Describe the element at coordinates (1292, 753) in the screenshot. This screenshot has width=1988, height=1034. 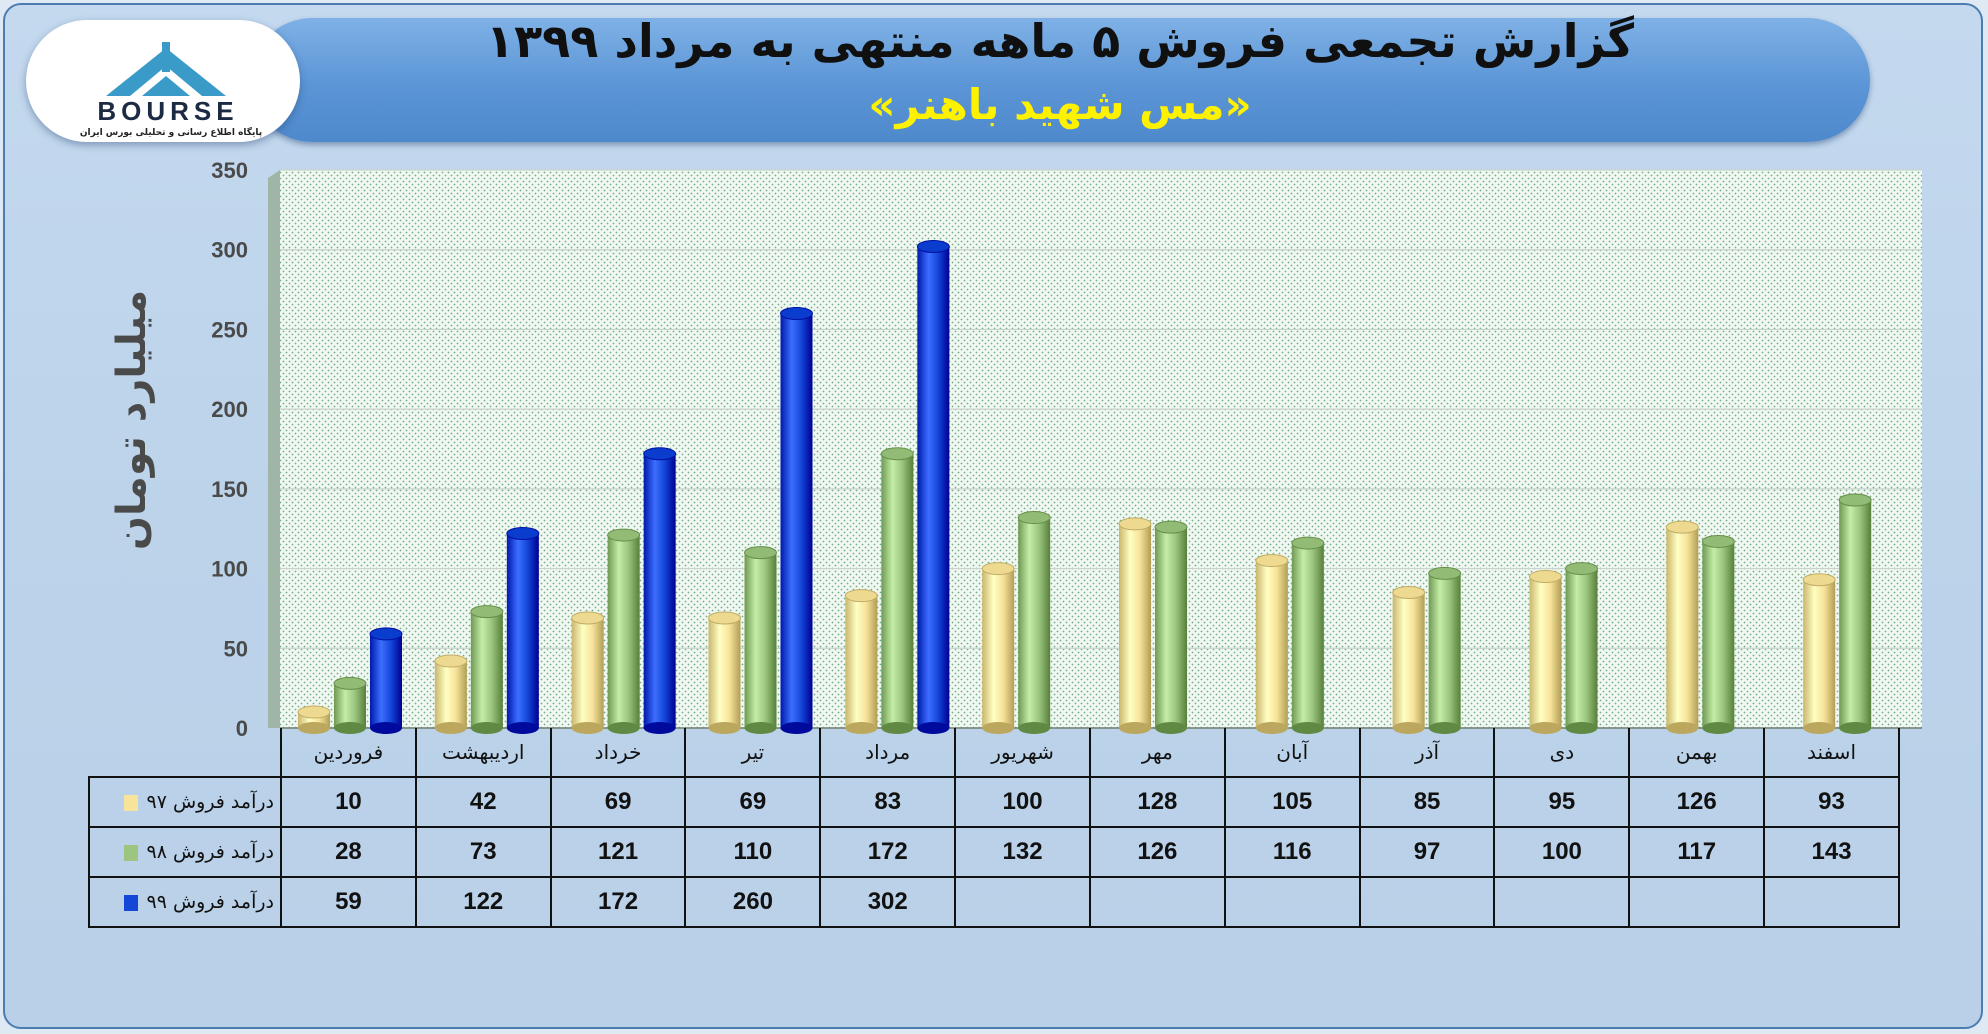
I see `month-label: آبان` at that location.